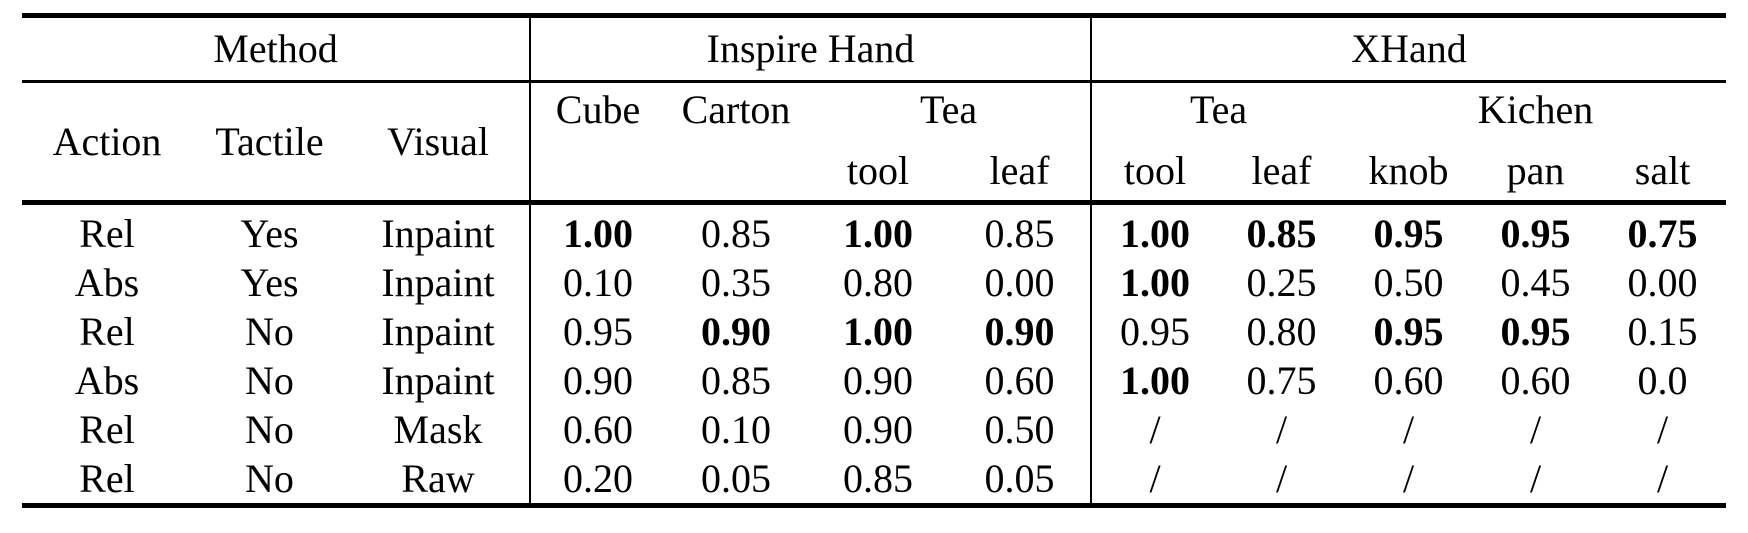 Image resolution: width=1748 pixels, height=533 pixels. I want to click on cell-value: 0.0, so click(1662, 380).